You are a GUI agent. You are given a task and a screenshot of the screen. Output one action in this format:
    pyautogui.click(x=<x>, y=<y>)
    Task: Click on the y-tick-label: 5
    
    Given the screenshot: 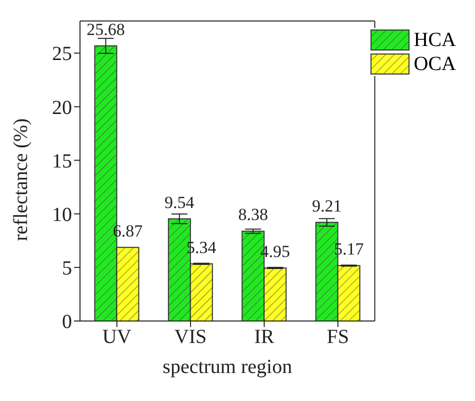 What is the action you would take?
    pyautogui.click(x=67, y=269)
    